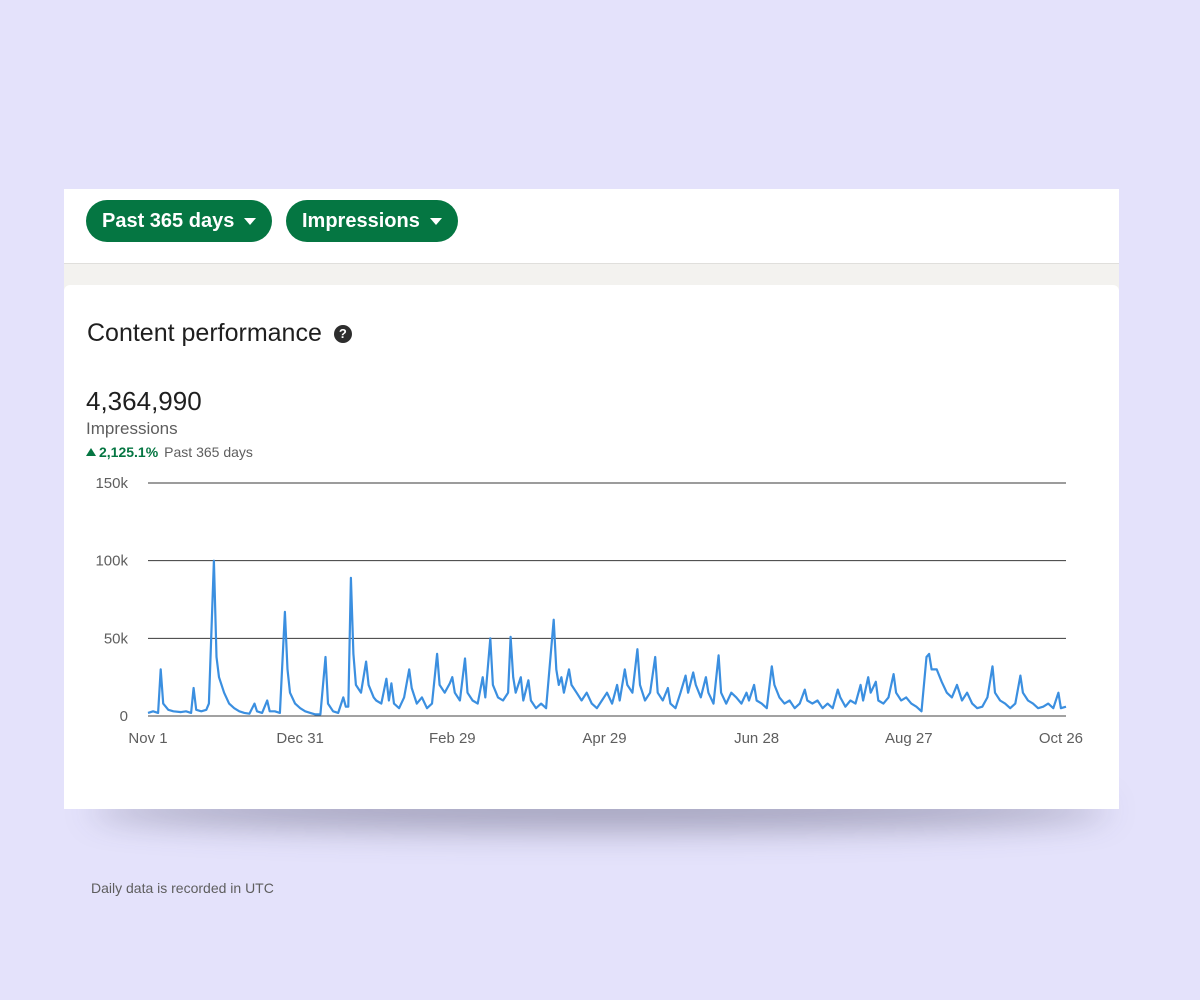 This screenshot has height=1000, width=1200. I want to click on y-tick-label: 100k, so click(111, 561).